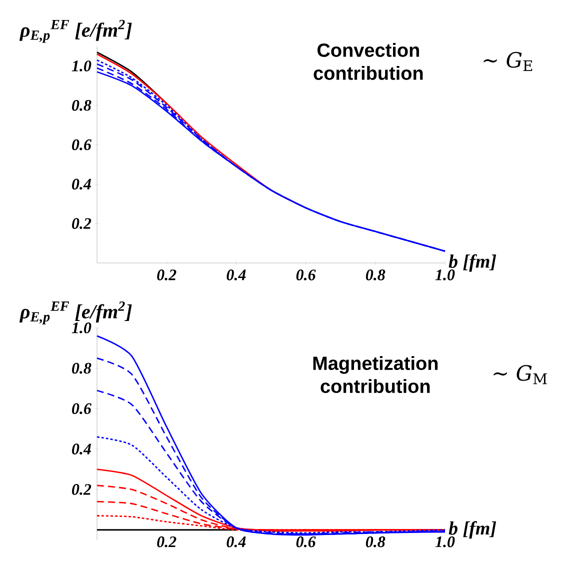 The height and width of the screenshot is (564, 573). I want to click on x-tick-label: 1.0, so click(445, 275).